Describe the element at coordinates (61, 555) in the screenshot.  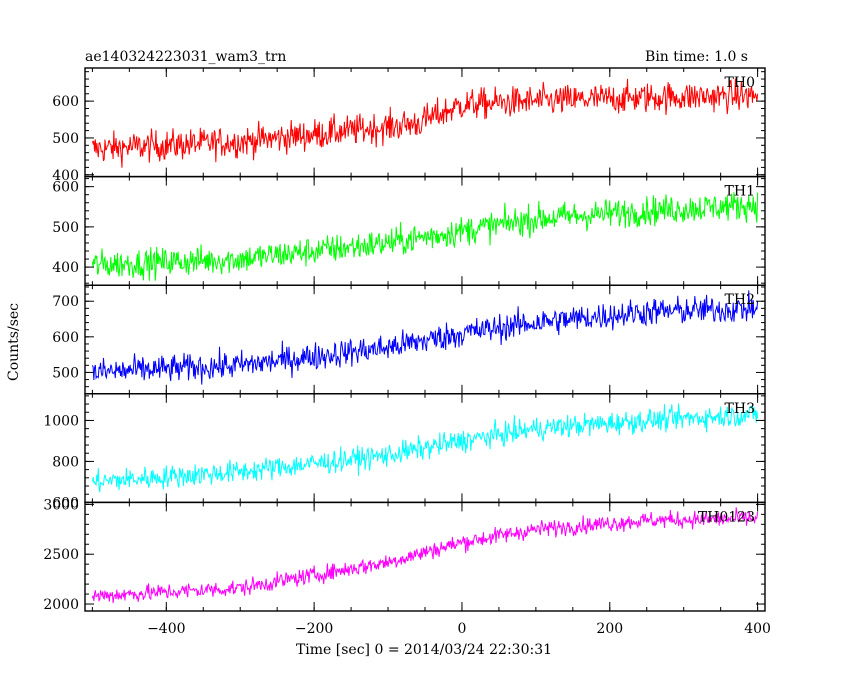
I see `y-tick-label: 2500` at that location.